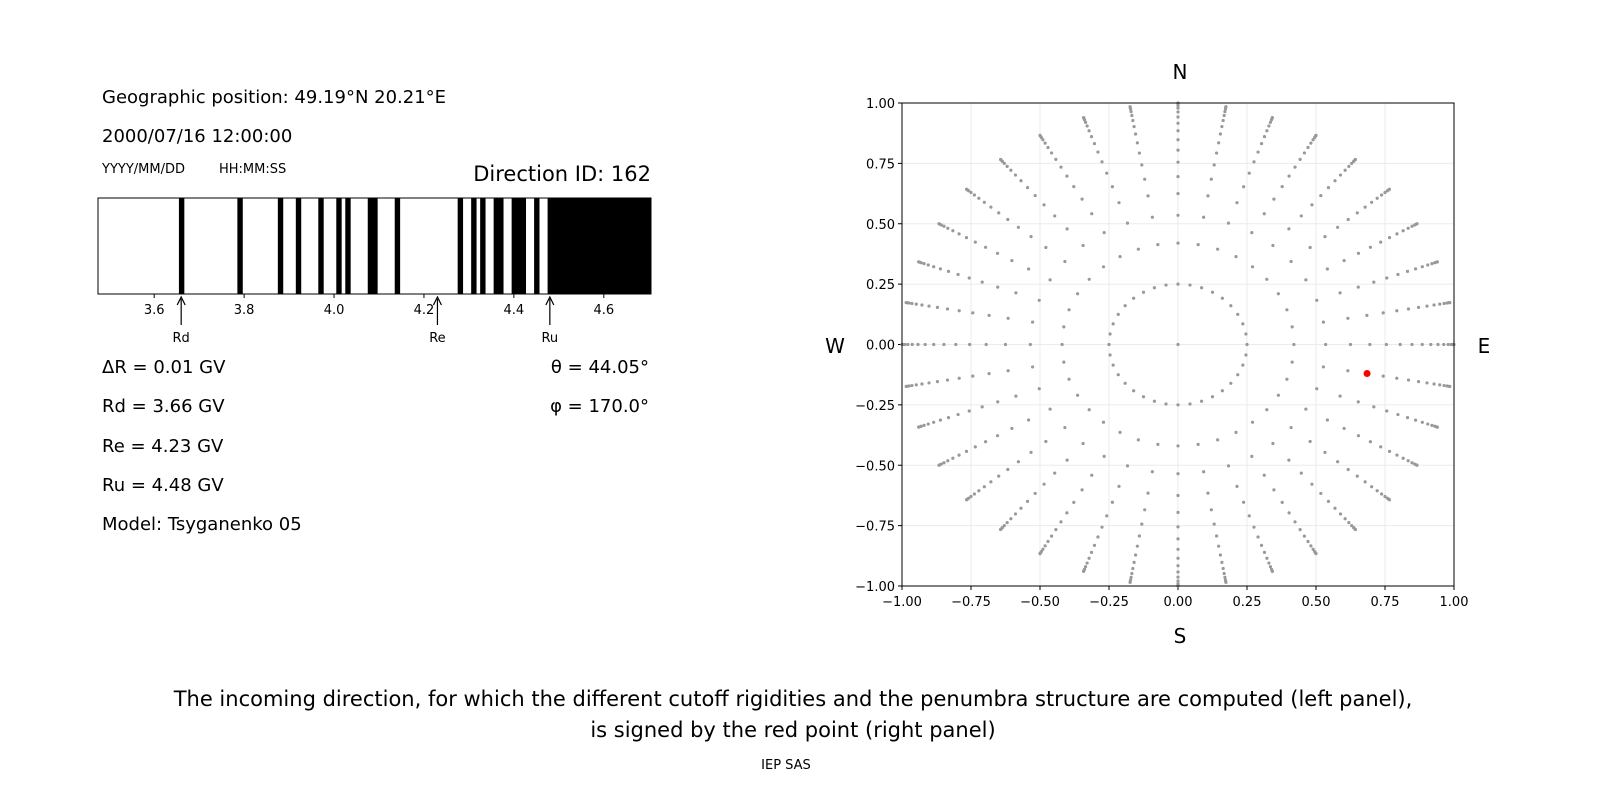 This screenshot has height=800, width=1600. I want to click on x-tick-label: −0.25, so click(1109, 602).